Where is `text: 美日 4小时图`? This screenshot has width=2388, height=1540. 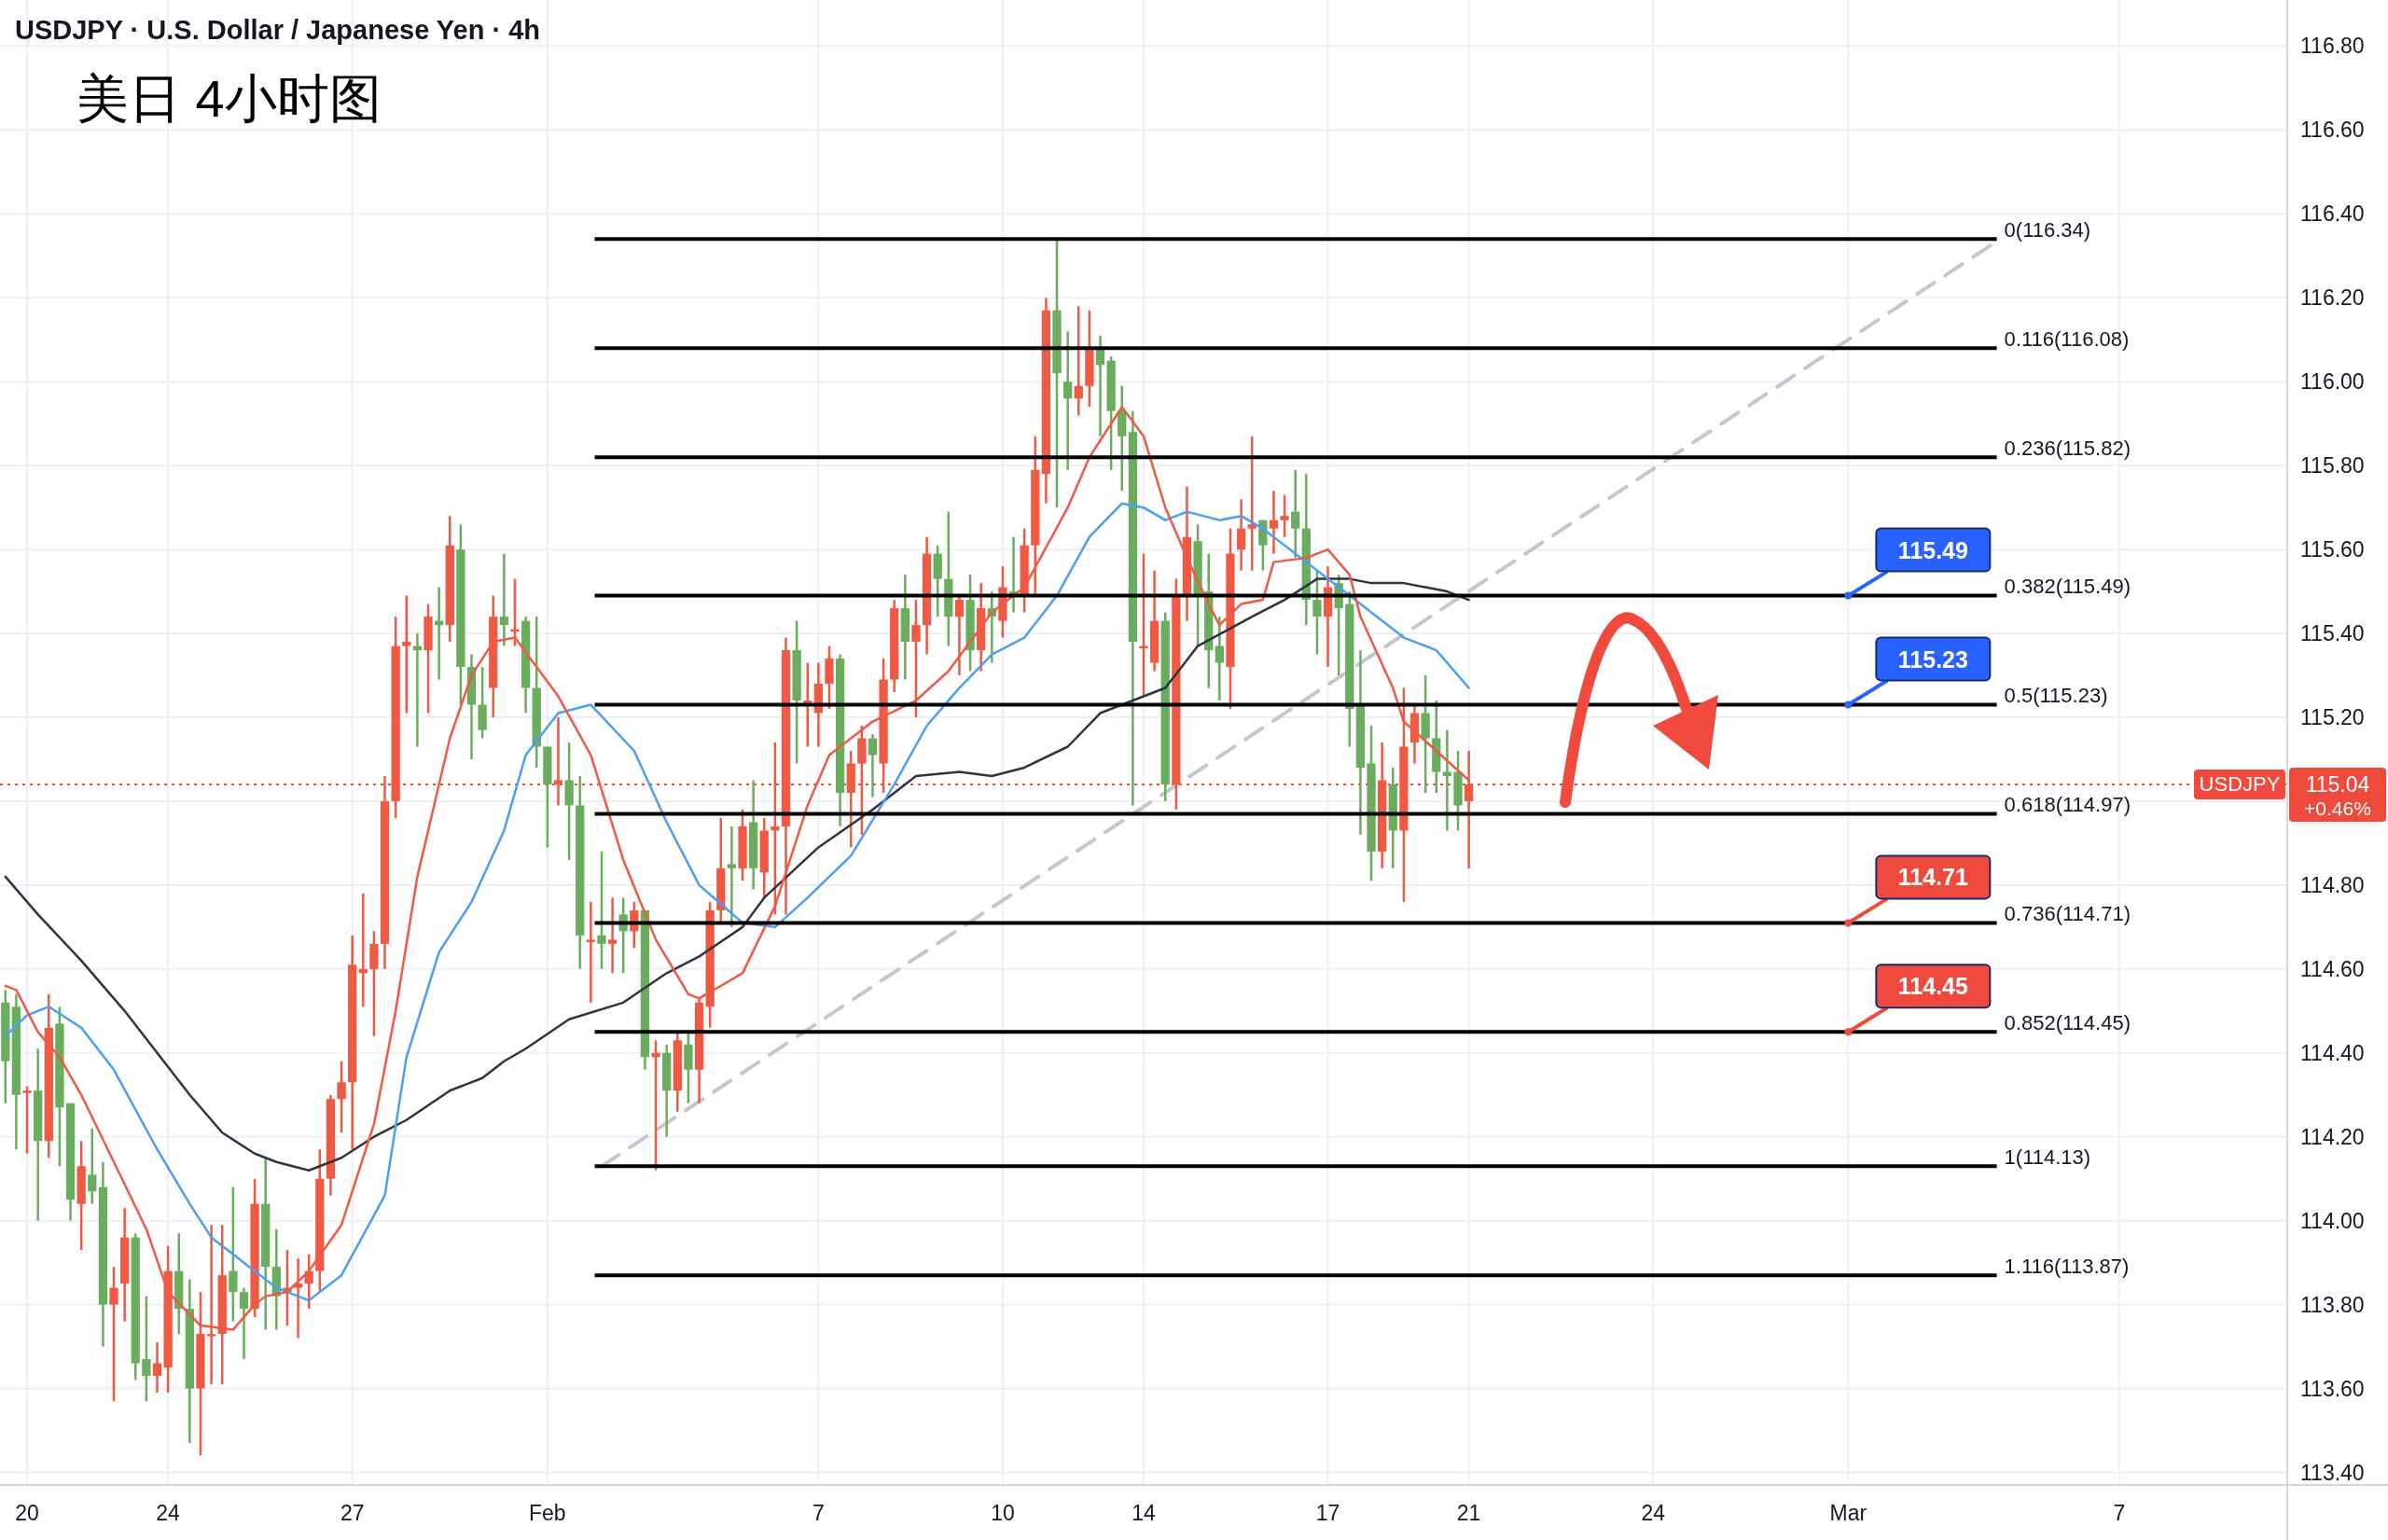 text: 美日 4小时图 is located at coordinates (229, 98).